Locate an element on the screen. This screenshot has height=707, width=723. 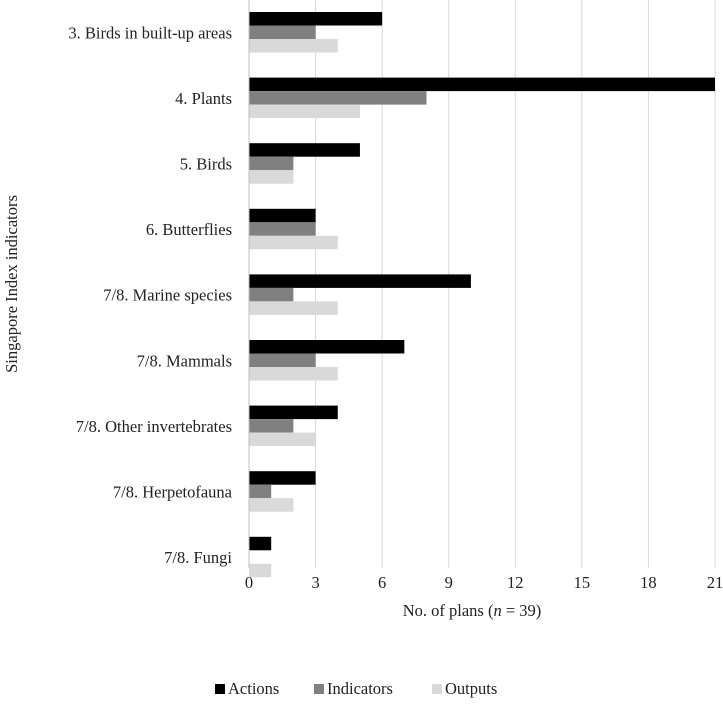
category-label: 7/8. Other invertebrates is located at coordinates (154, 426).